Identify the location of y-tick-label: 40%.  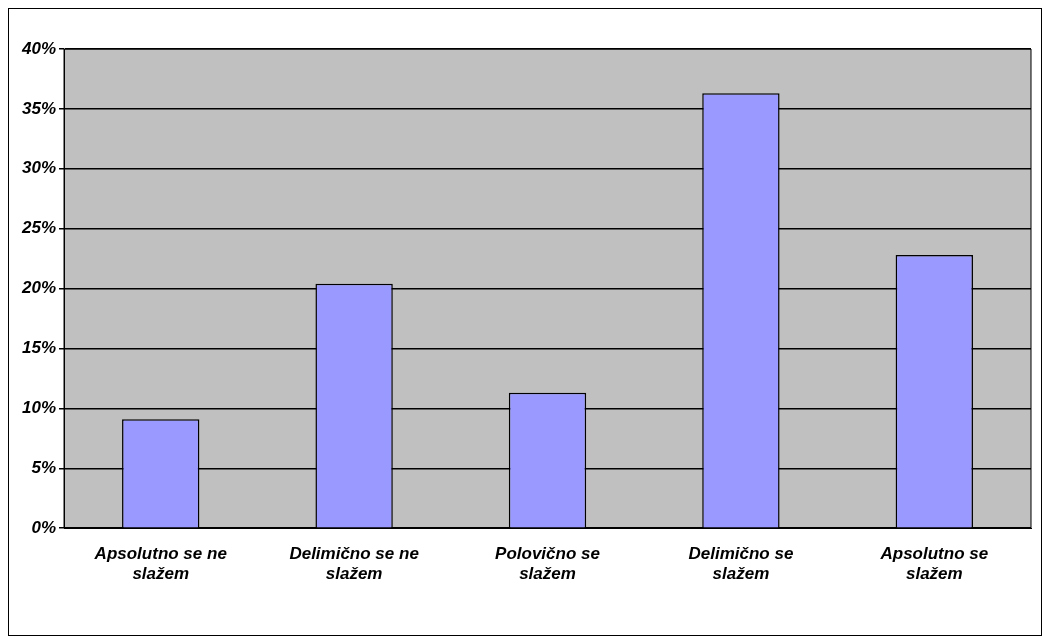
(38, 48).